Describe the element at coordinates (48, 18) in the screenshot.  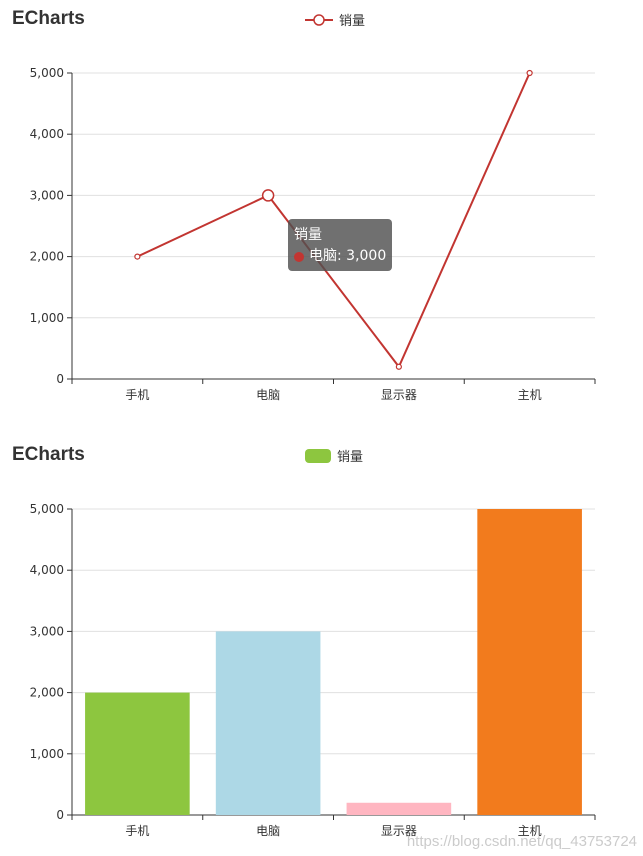
I see `line-chart-title: ECharts` at that location.